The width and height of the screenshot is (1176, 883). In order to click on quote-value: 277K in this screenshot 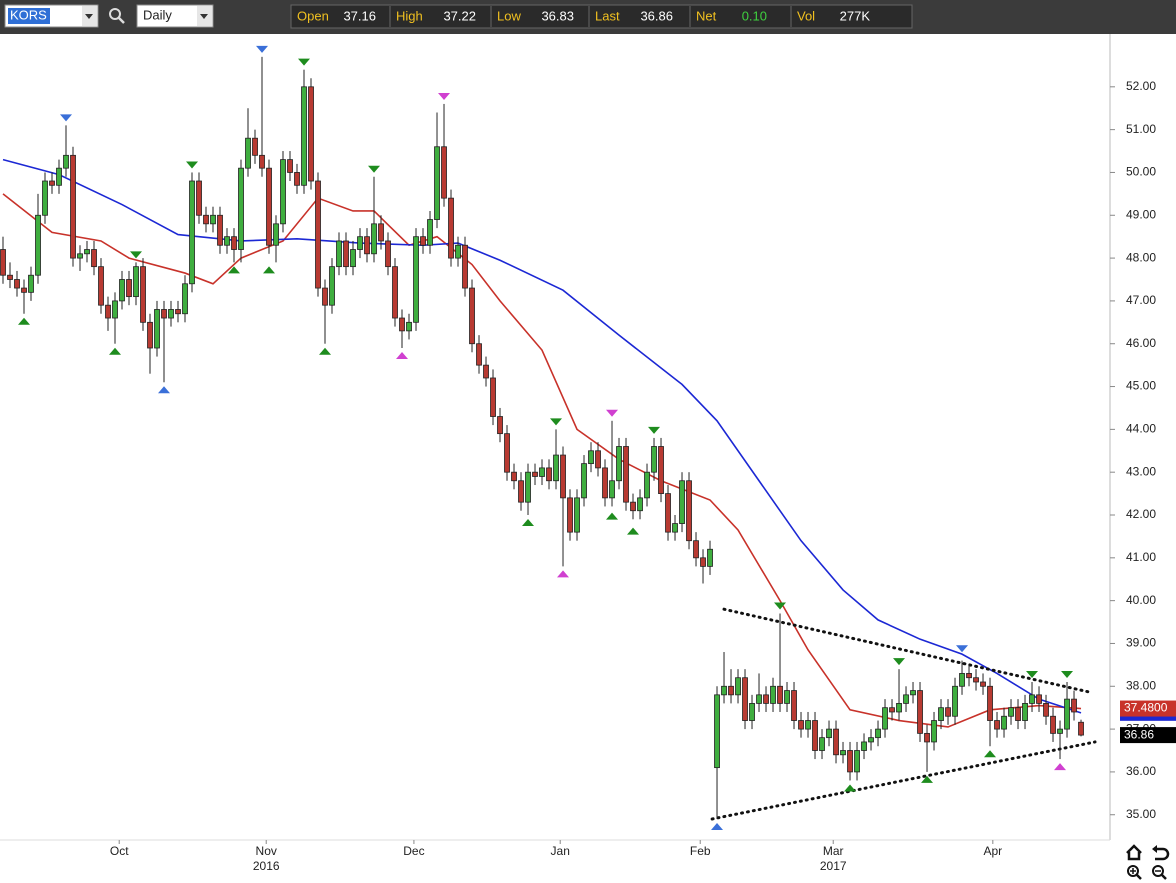, I will do `click(855, 15)`.